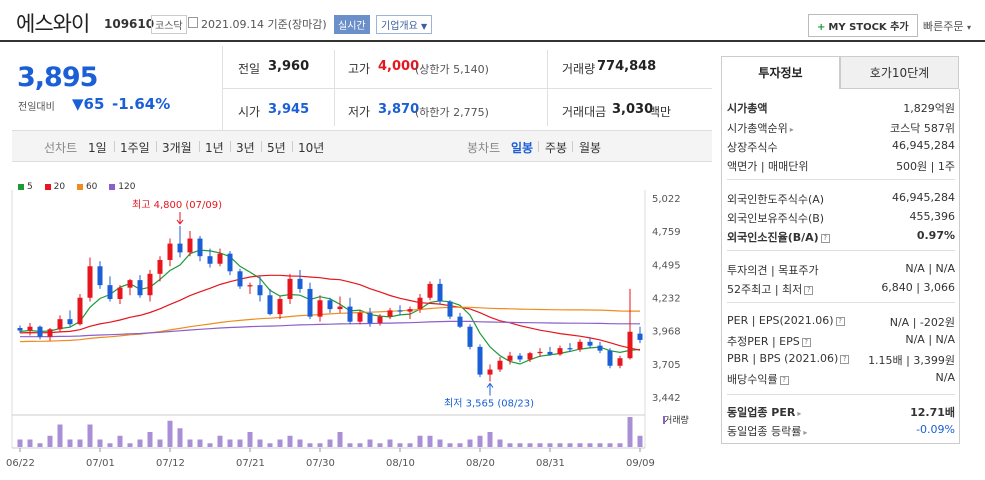 The width and height of the screenshot is (985, 480). I want to click on quick-order-dropdown: 빠른주문 ▾, so click(947, 26).